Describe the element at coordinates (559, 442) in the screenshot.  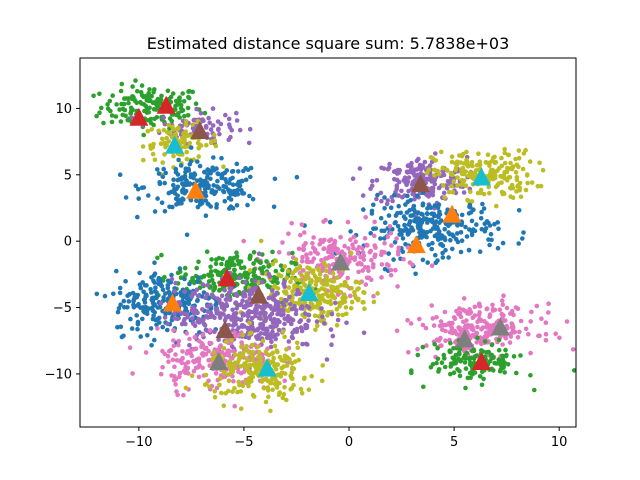
I see `x-tick-label: 10` at that location.